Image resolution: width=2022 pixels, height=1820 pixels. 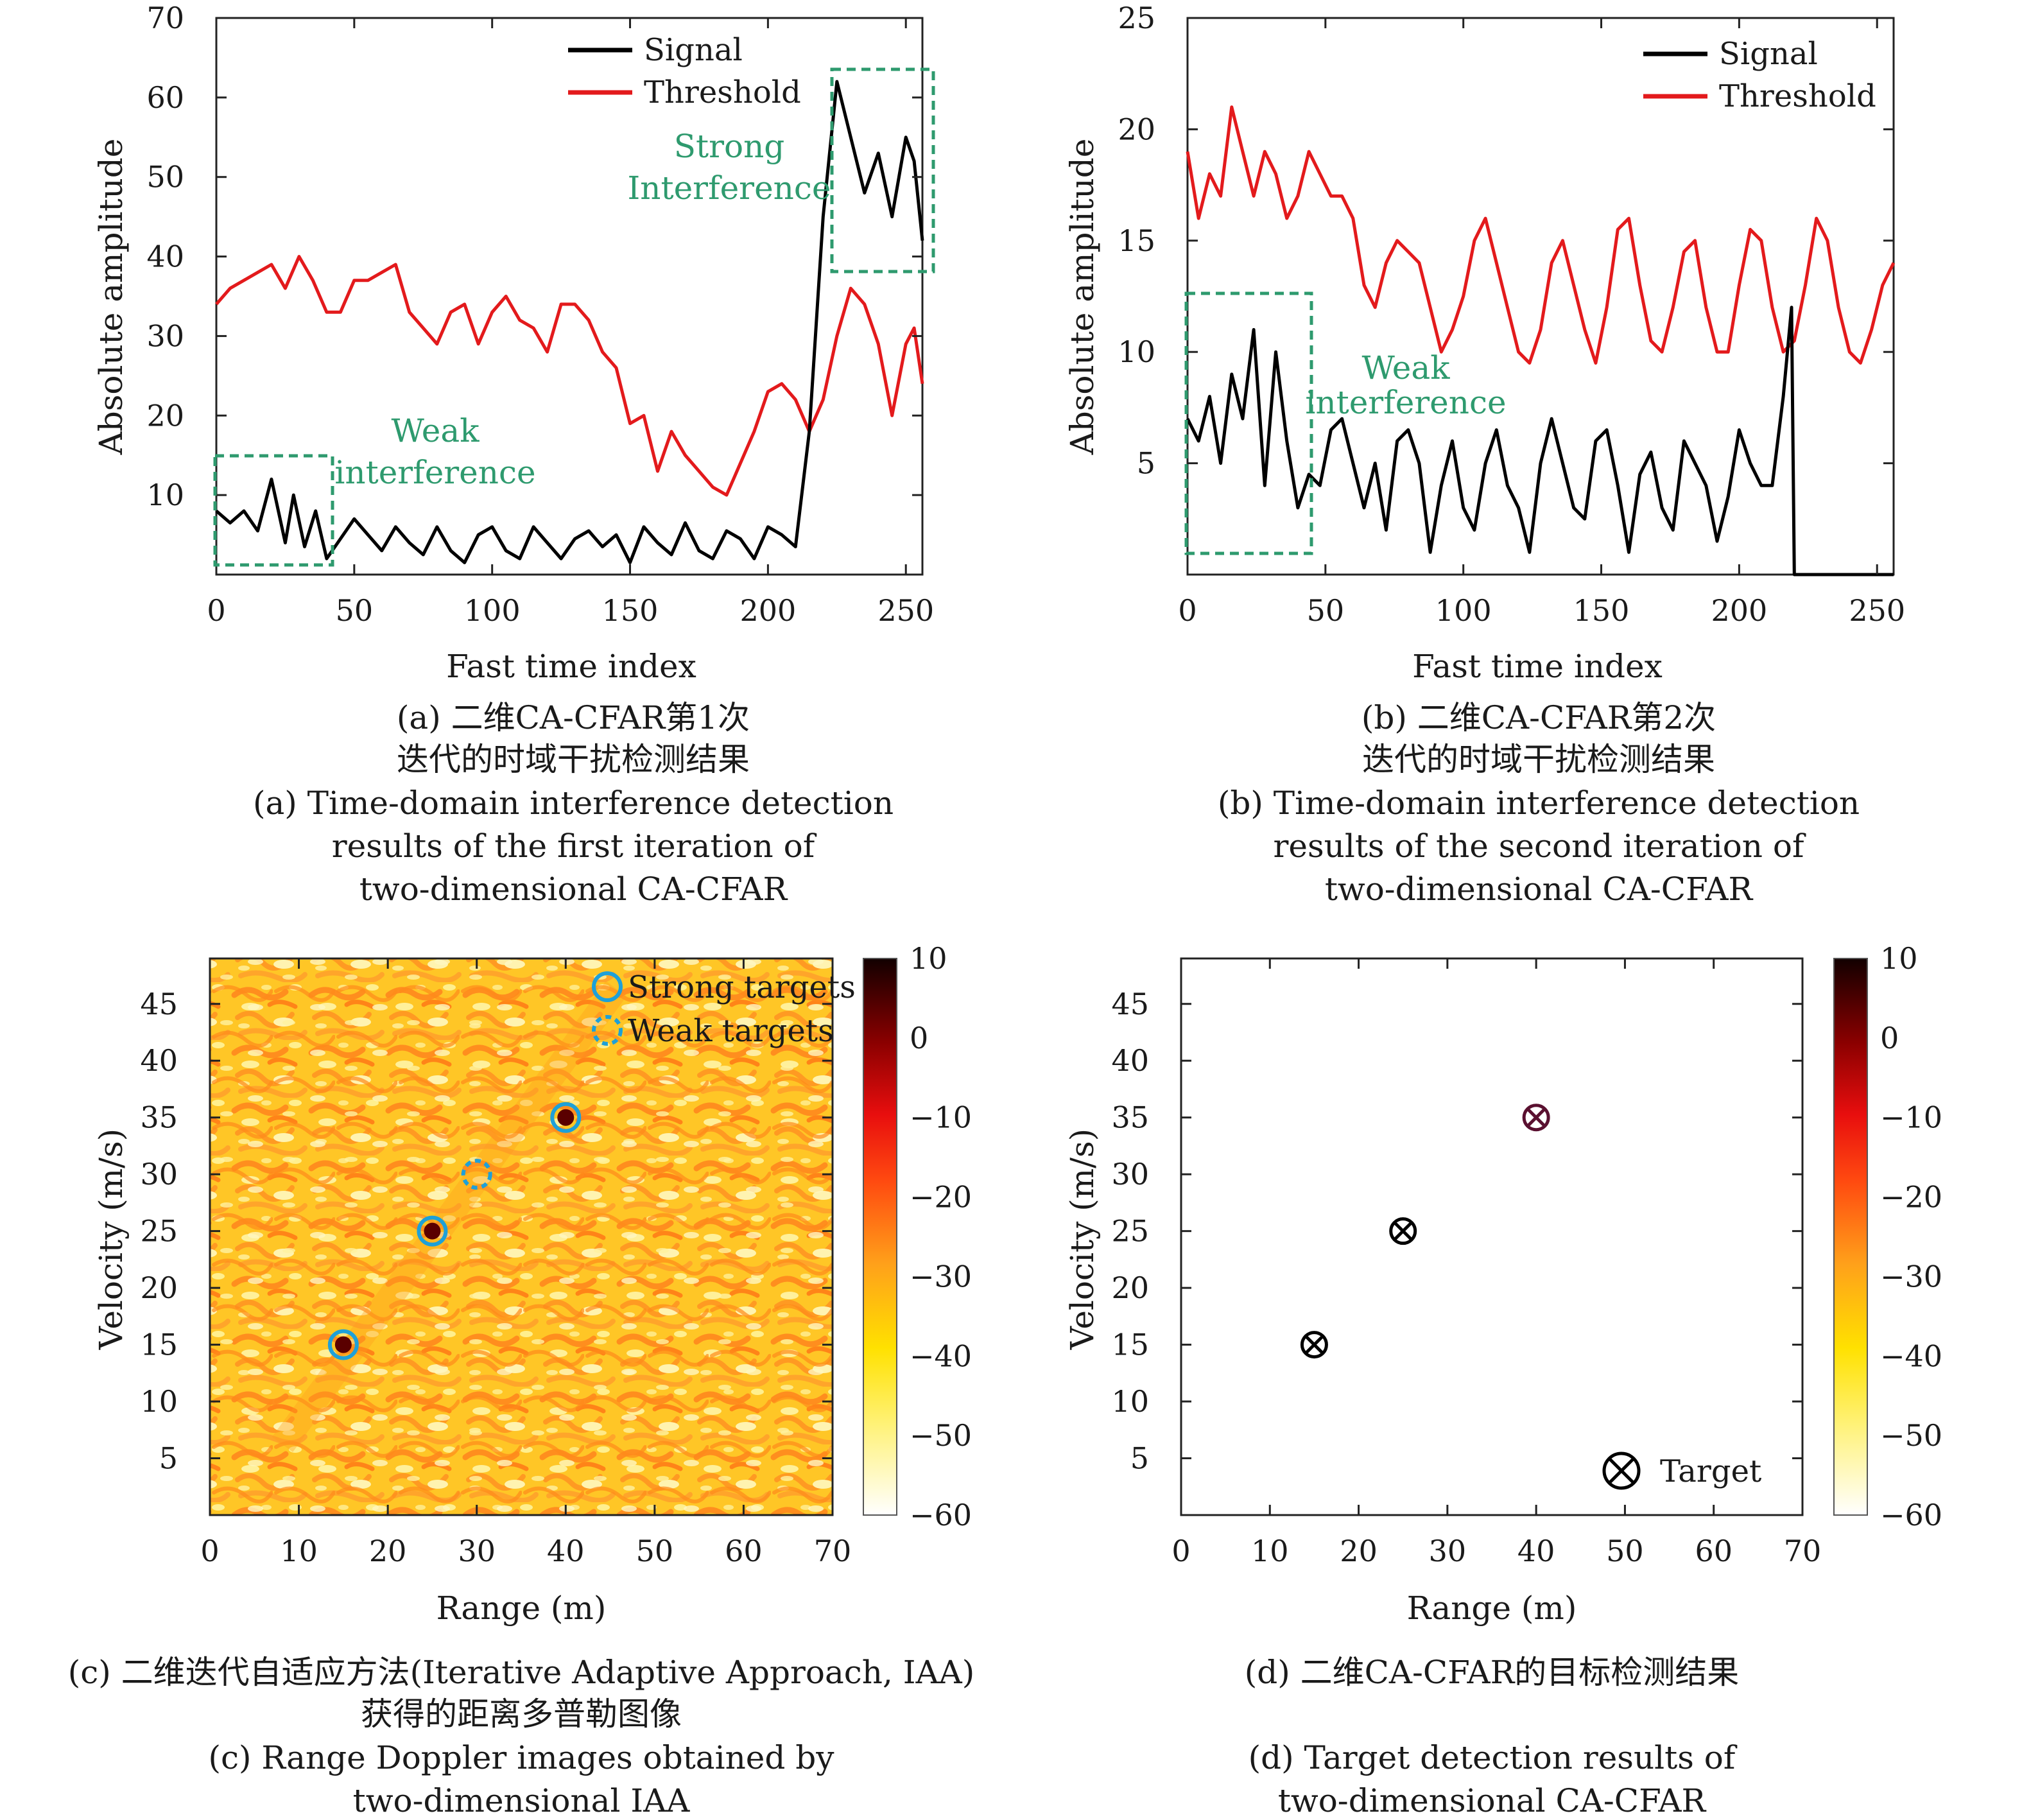 I want to click on colorbar-tick-label-d-1: 0, so click(x=1889, y=1038).